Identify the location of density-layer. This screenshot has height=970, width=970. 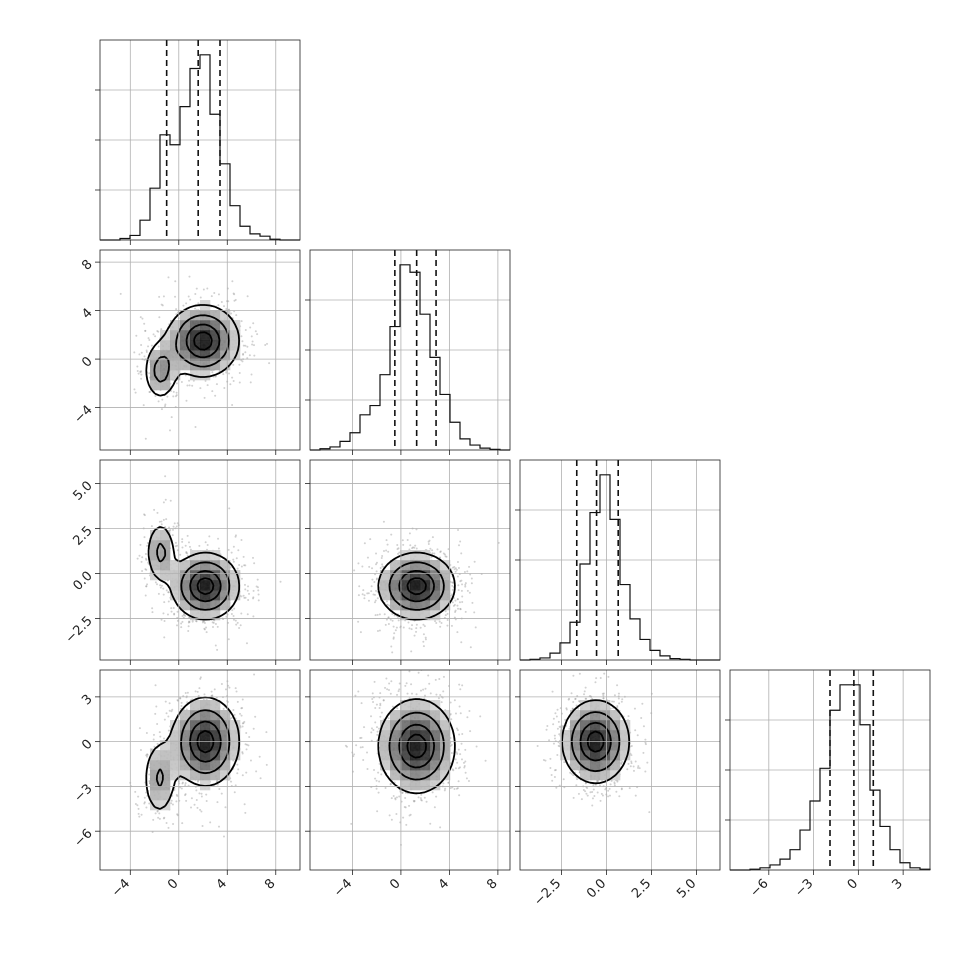
(209, 563).